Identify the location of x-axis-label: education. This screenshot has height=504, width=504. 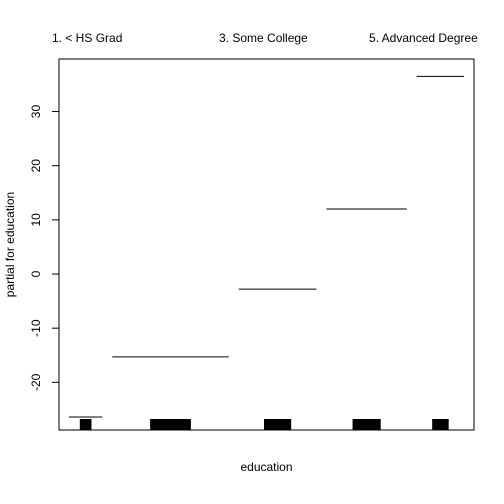
(266, 467).